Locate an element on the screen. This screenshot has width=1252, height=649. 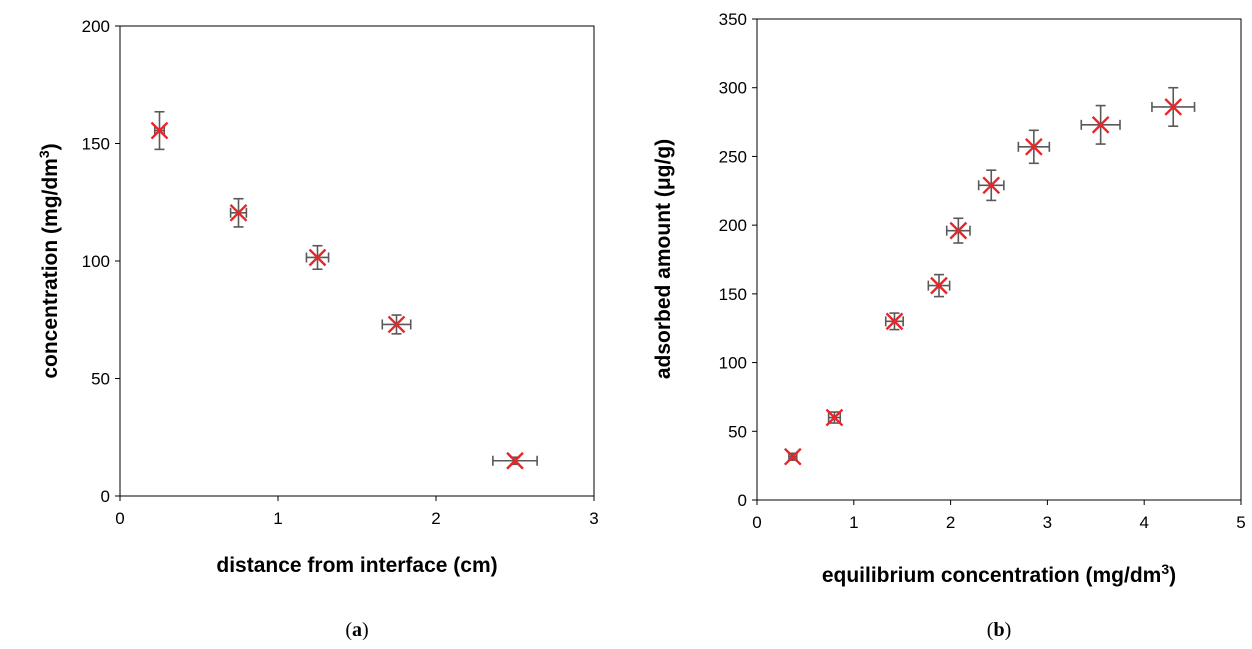
panel-label-a: (a) is located at coordinates (356, 630).